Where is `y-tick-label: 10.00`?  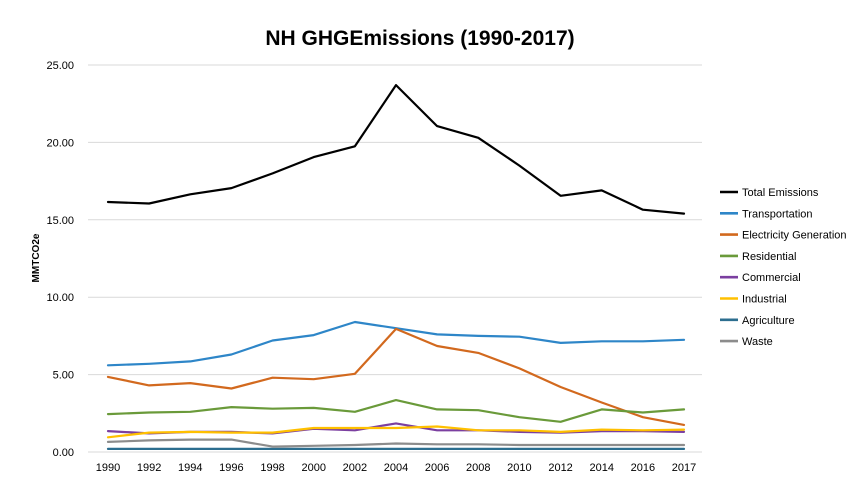
y-tick-label: 10.00 is located at coordinates (60, 298).